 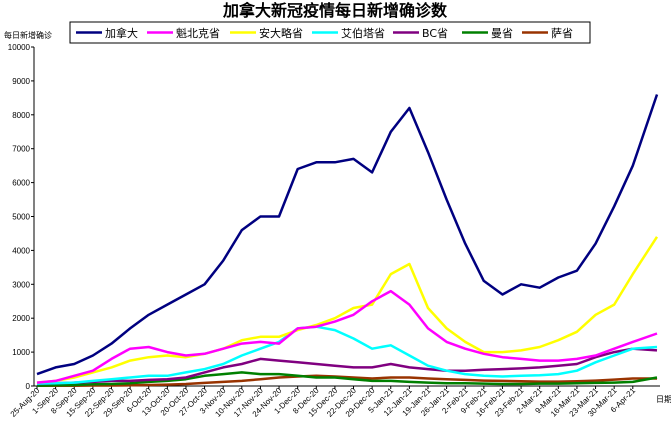 I want to click on y-tick-label: 7000, so click(x=21, y=149).